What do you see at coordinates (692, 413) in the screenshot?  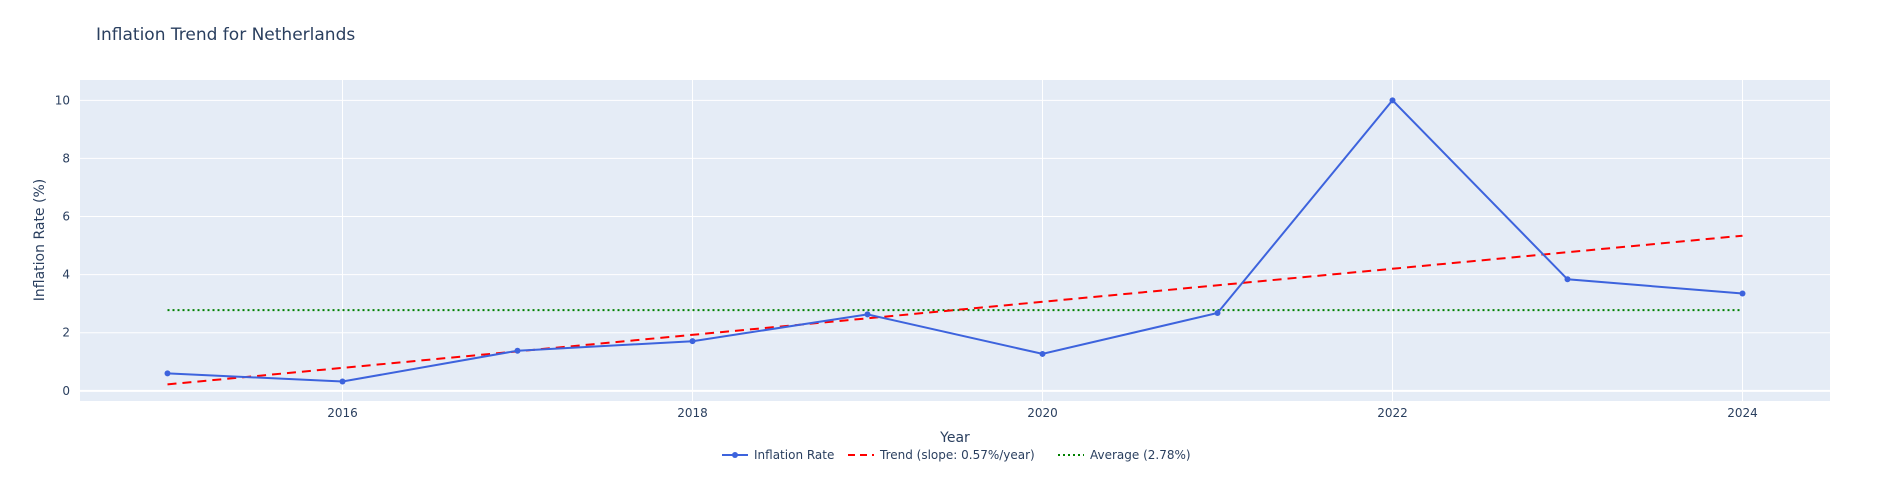 I see `x-tick-label: 2018` at bounding box center [692, 413].